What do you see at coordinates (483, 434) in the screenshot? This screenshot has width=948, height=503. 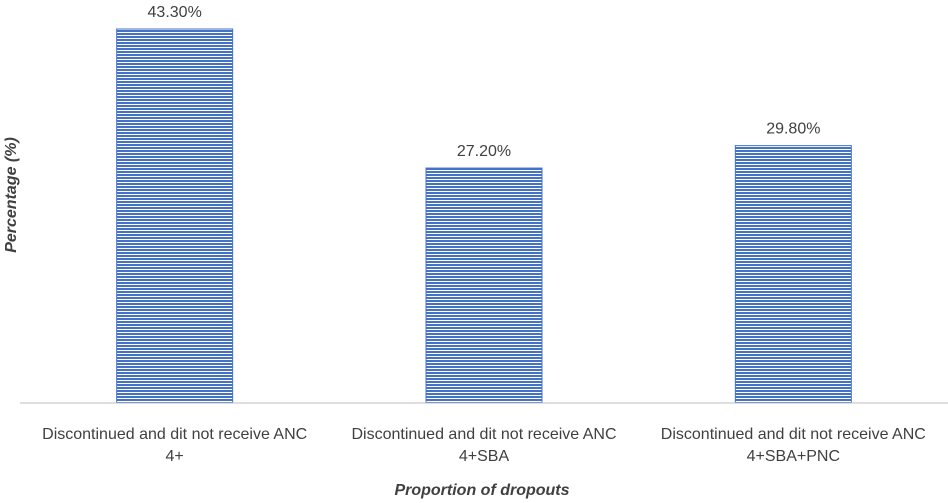 I see `x-tick-label-2-line-1: Discontinued and dit not receive ANC` at bounding box center [483, 434].